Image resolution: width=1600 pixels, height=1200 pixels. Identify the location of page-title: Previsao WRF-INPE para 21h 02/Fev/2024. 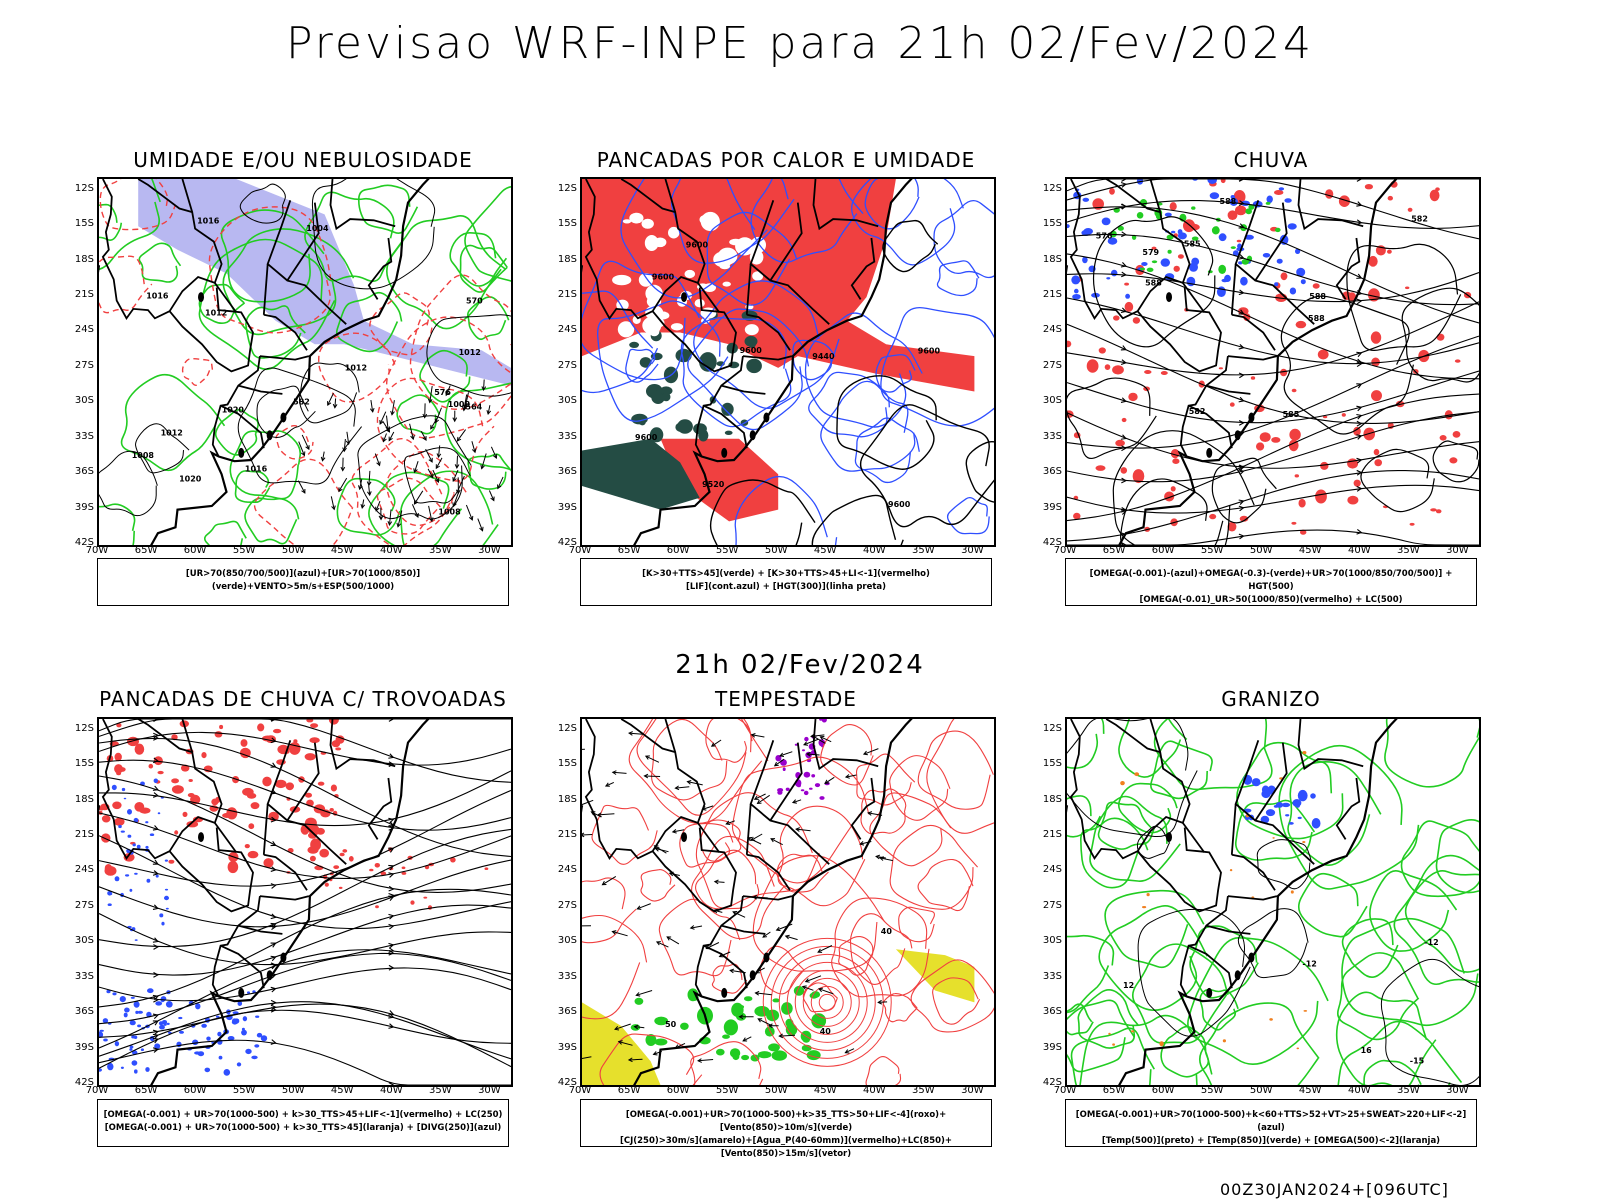
(800, 43).